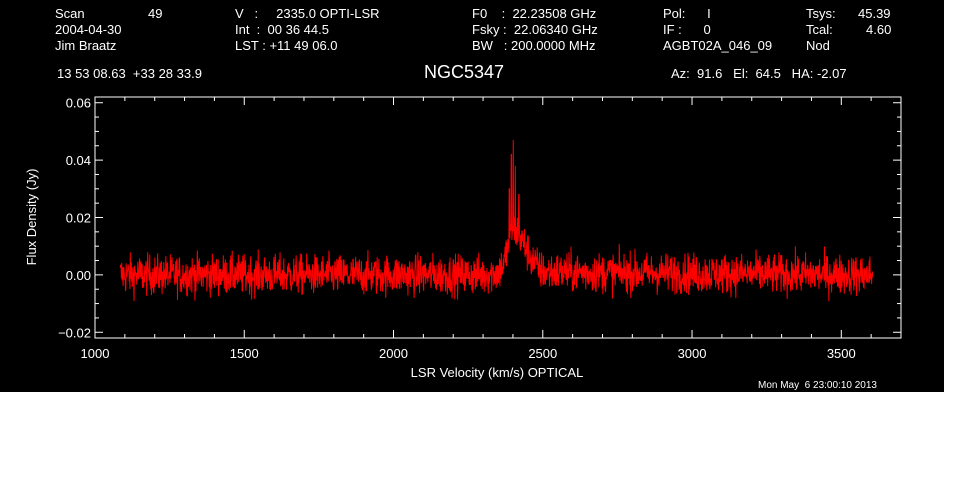 This screenshot has width=962, height=490. Describe the element at coordinates (692, 353) in the screenshot. I see `x-tick-label: 3000` at that location.